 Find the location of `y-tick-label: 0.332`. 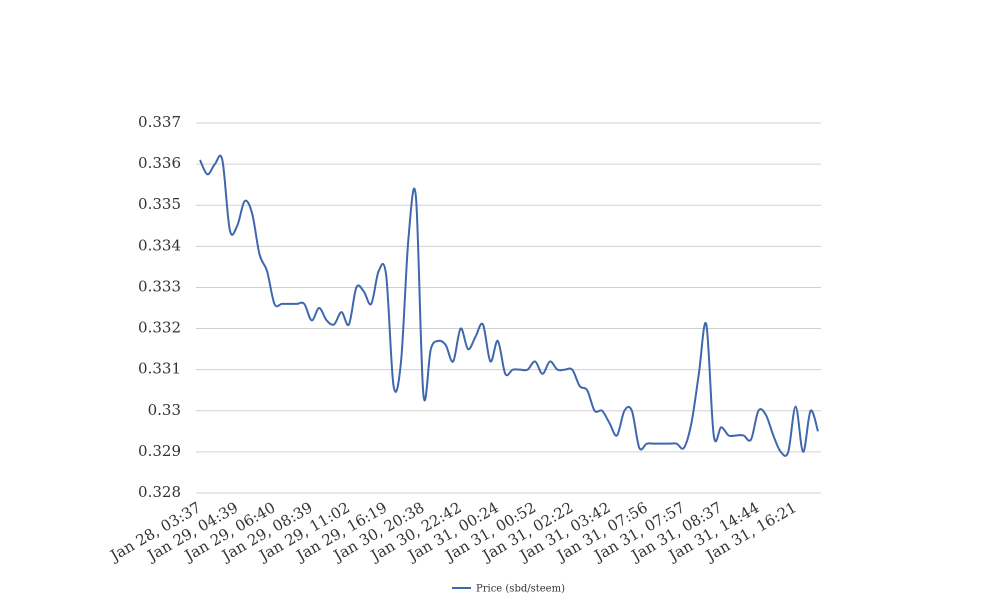

y-tick-label: 0.332 is located at coordinates (159, 328).